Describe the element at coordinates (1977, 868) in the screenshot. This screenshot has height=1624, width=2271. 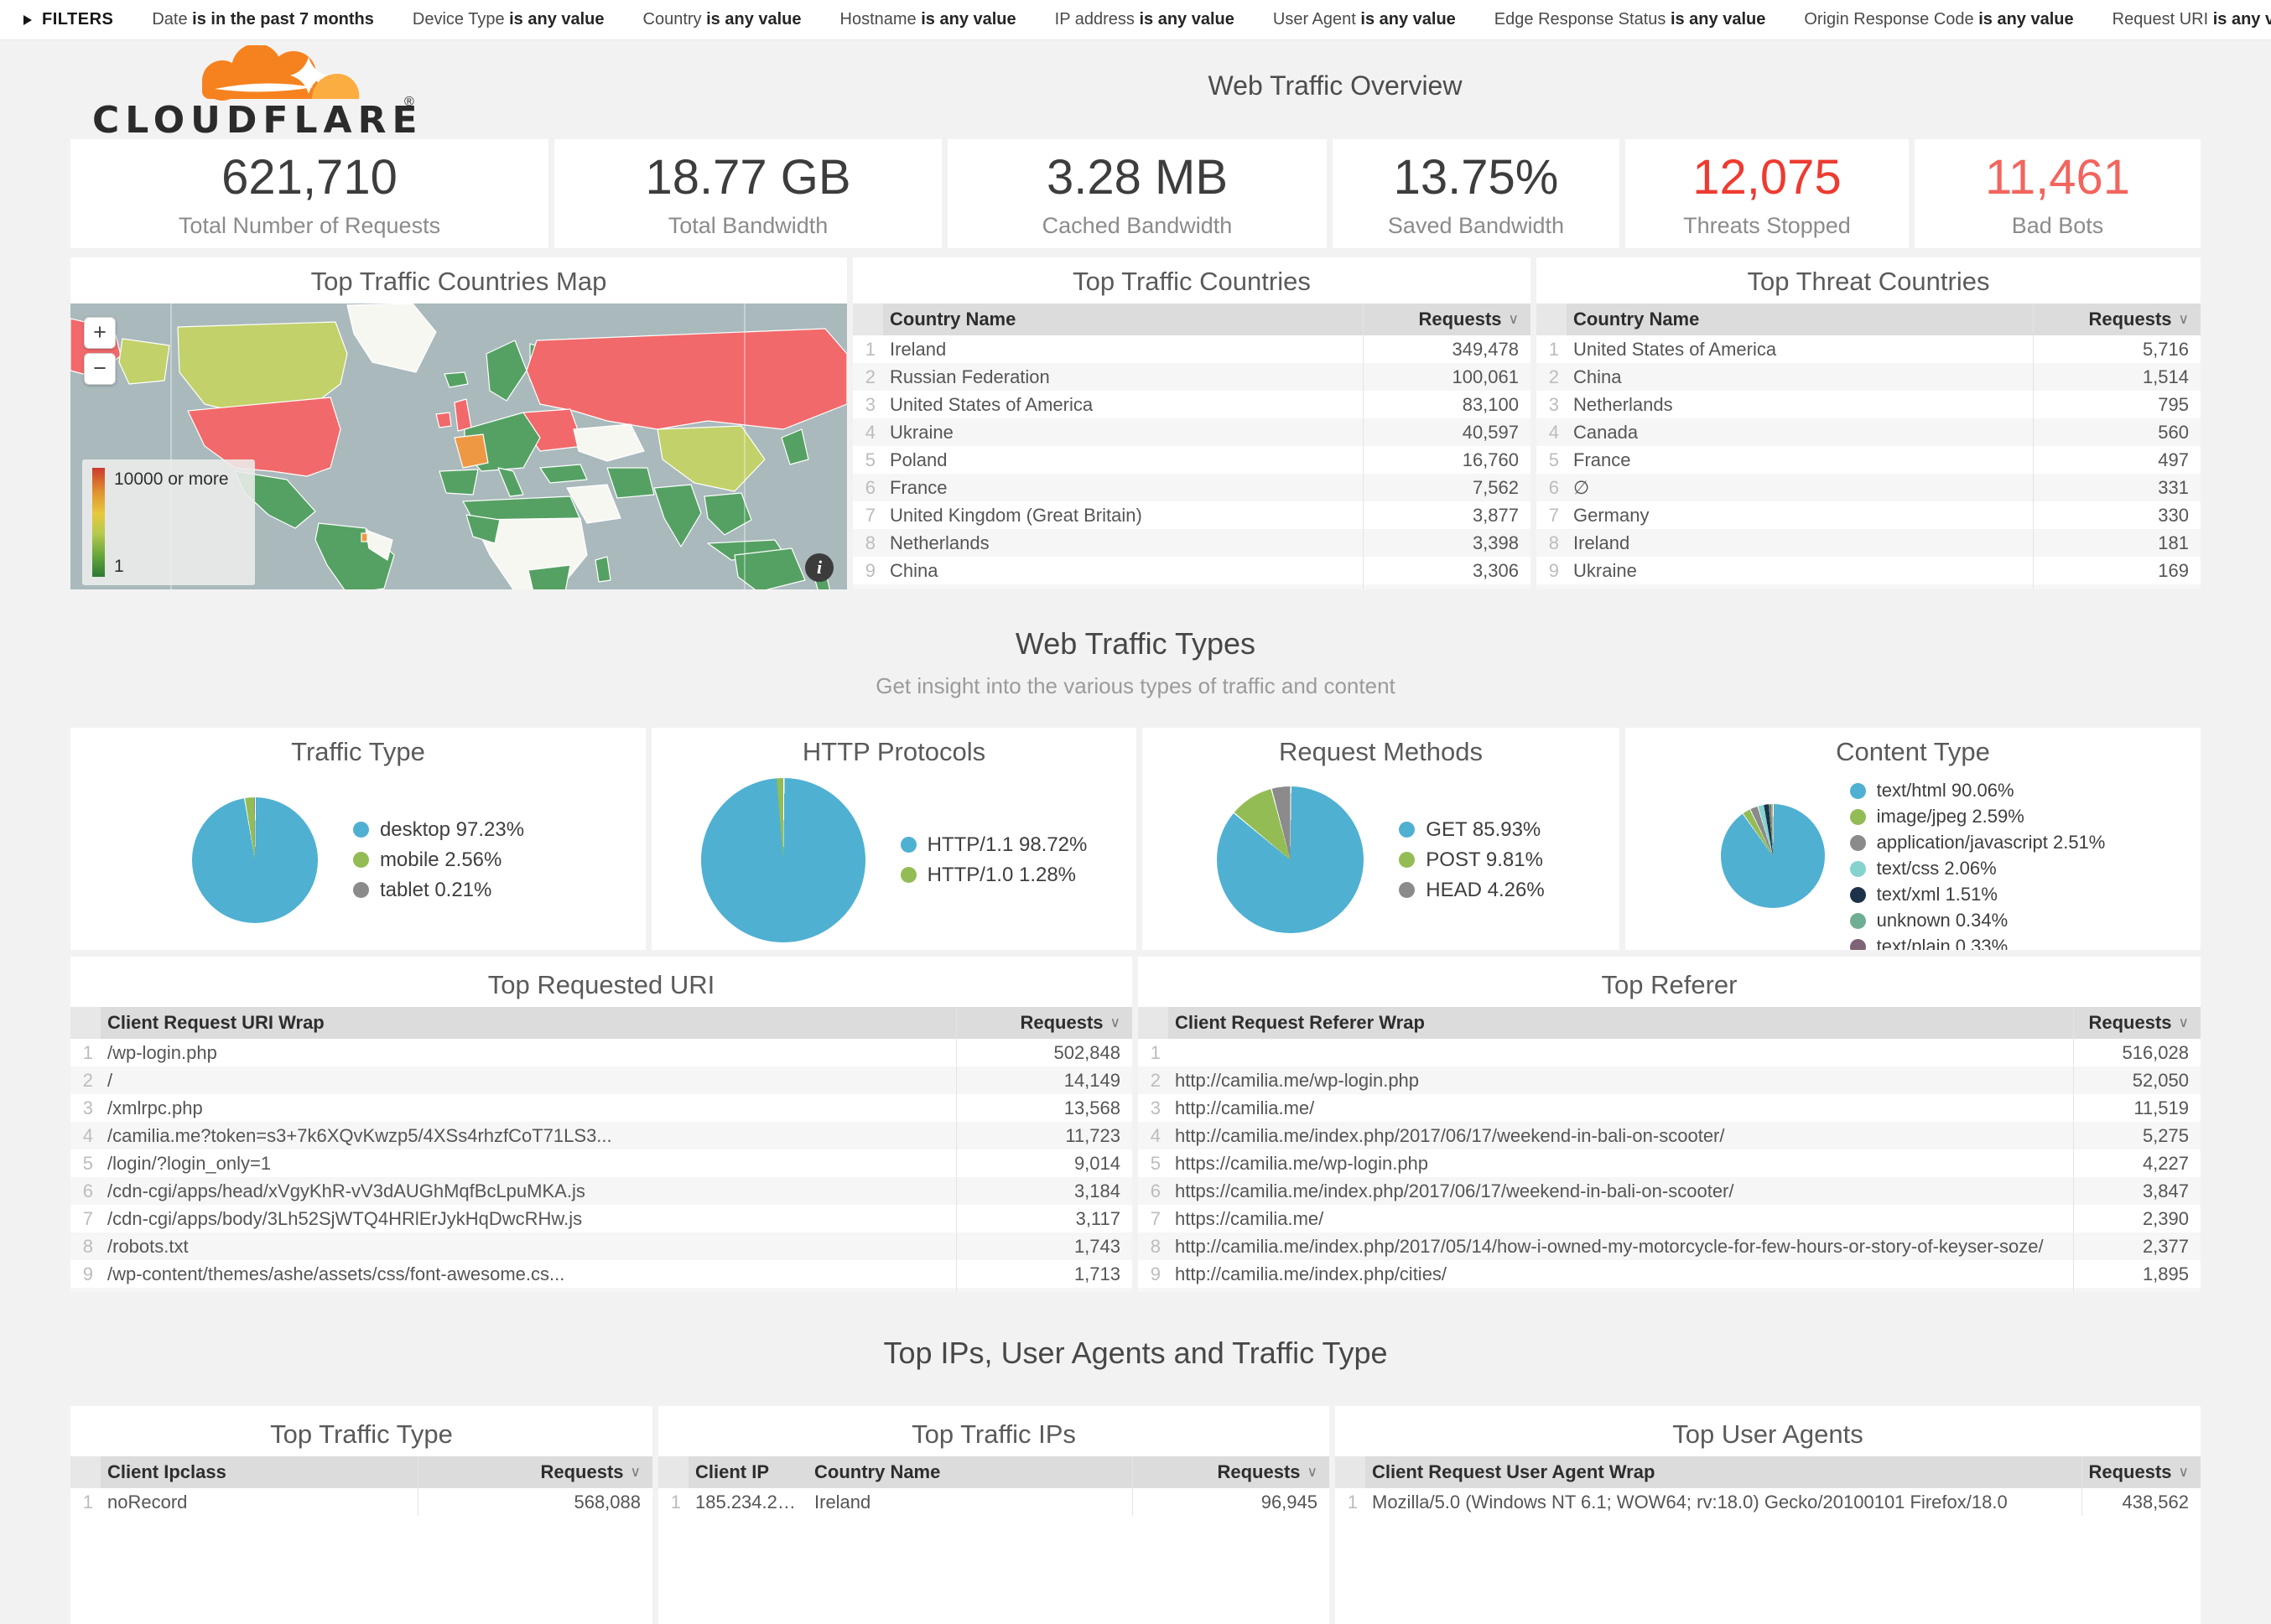
I see `legend-item: text/css 2.06%` at that location.